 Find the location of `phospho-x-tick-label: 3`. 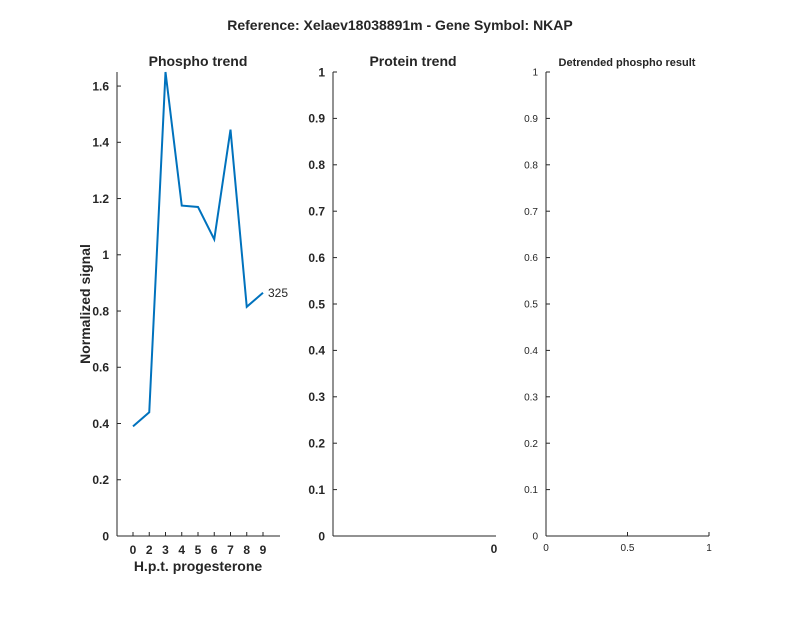

phospho-x-tick-label: 3 is located at coordinates (165, 550).